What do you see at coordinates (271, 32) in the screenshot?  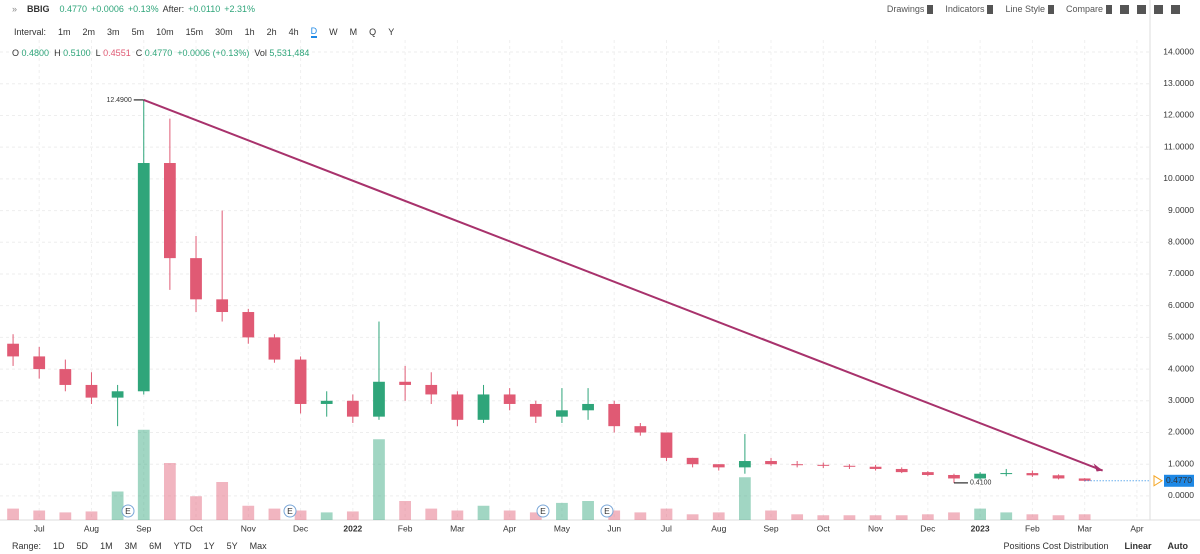 I see `interval-option: 2h` at bounding box center [271, 32].